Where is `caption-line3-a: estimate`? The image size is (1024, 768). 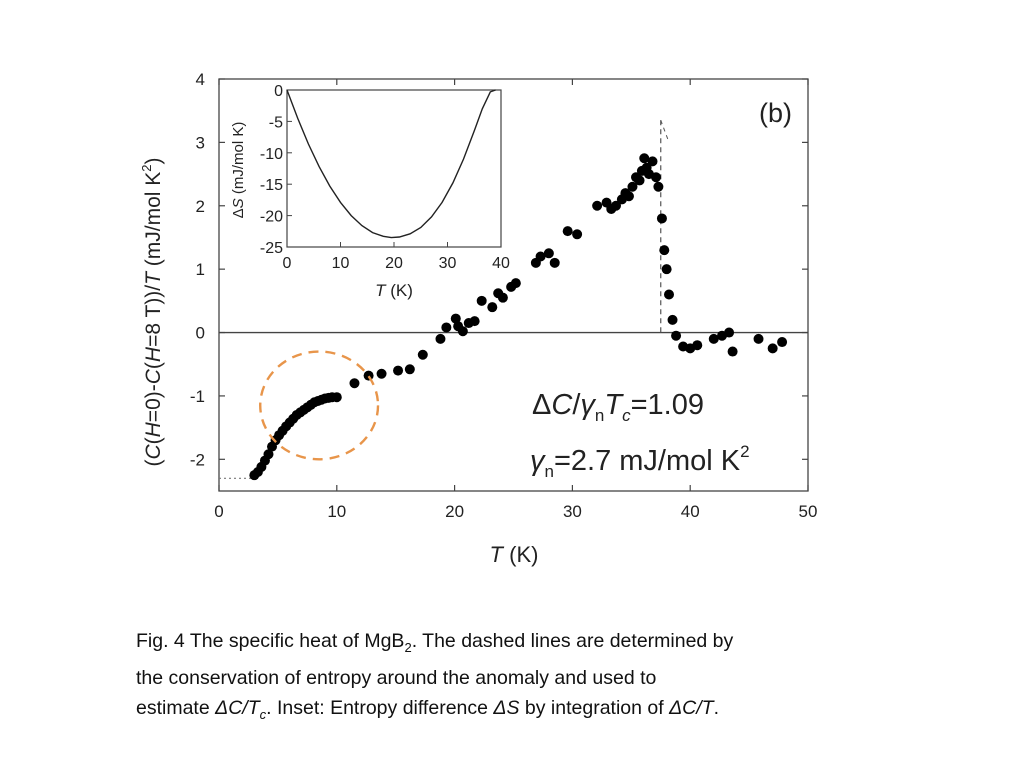
caption-line3-a: estimate is located at coordinates (176, 707).